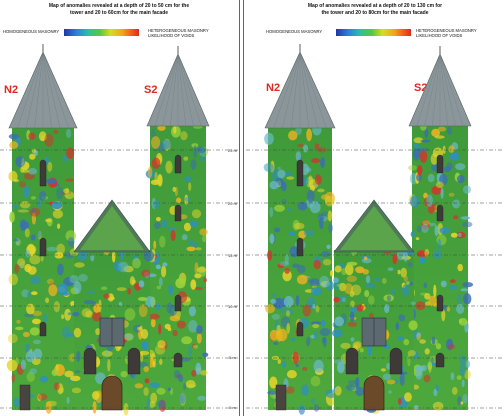 The image size is (504, 416). Describe the element at coordinates (439, 35) in the screenshot. I see `right-legend-high-line2: LIKELIHOOD OF VOIDS` at that location.